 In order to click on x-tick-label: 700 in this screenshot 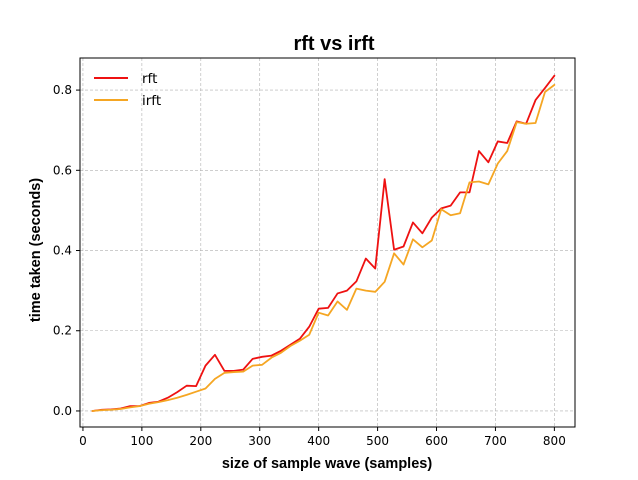, I will do `click(495, 441)`.